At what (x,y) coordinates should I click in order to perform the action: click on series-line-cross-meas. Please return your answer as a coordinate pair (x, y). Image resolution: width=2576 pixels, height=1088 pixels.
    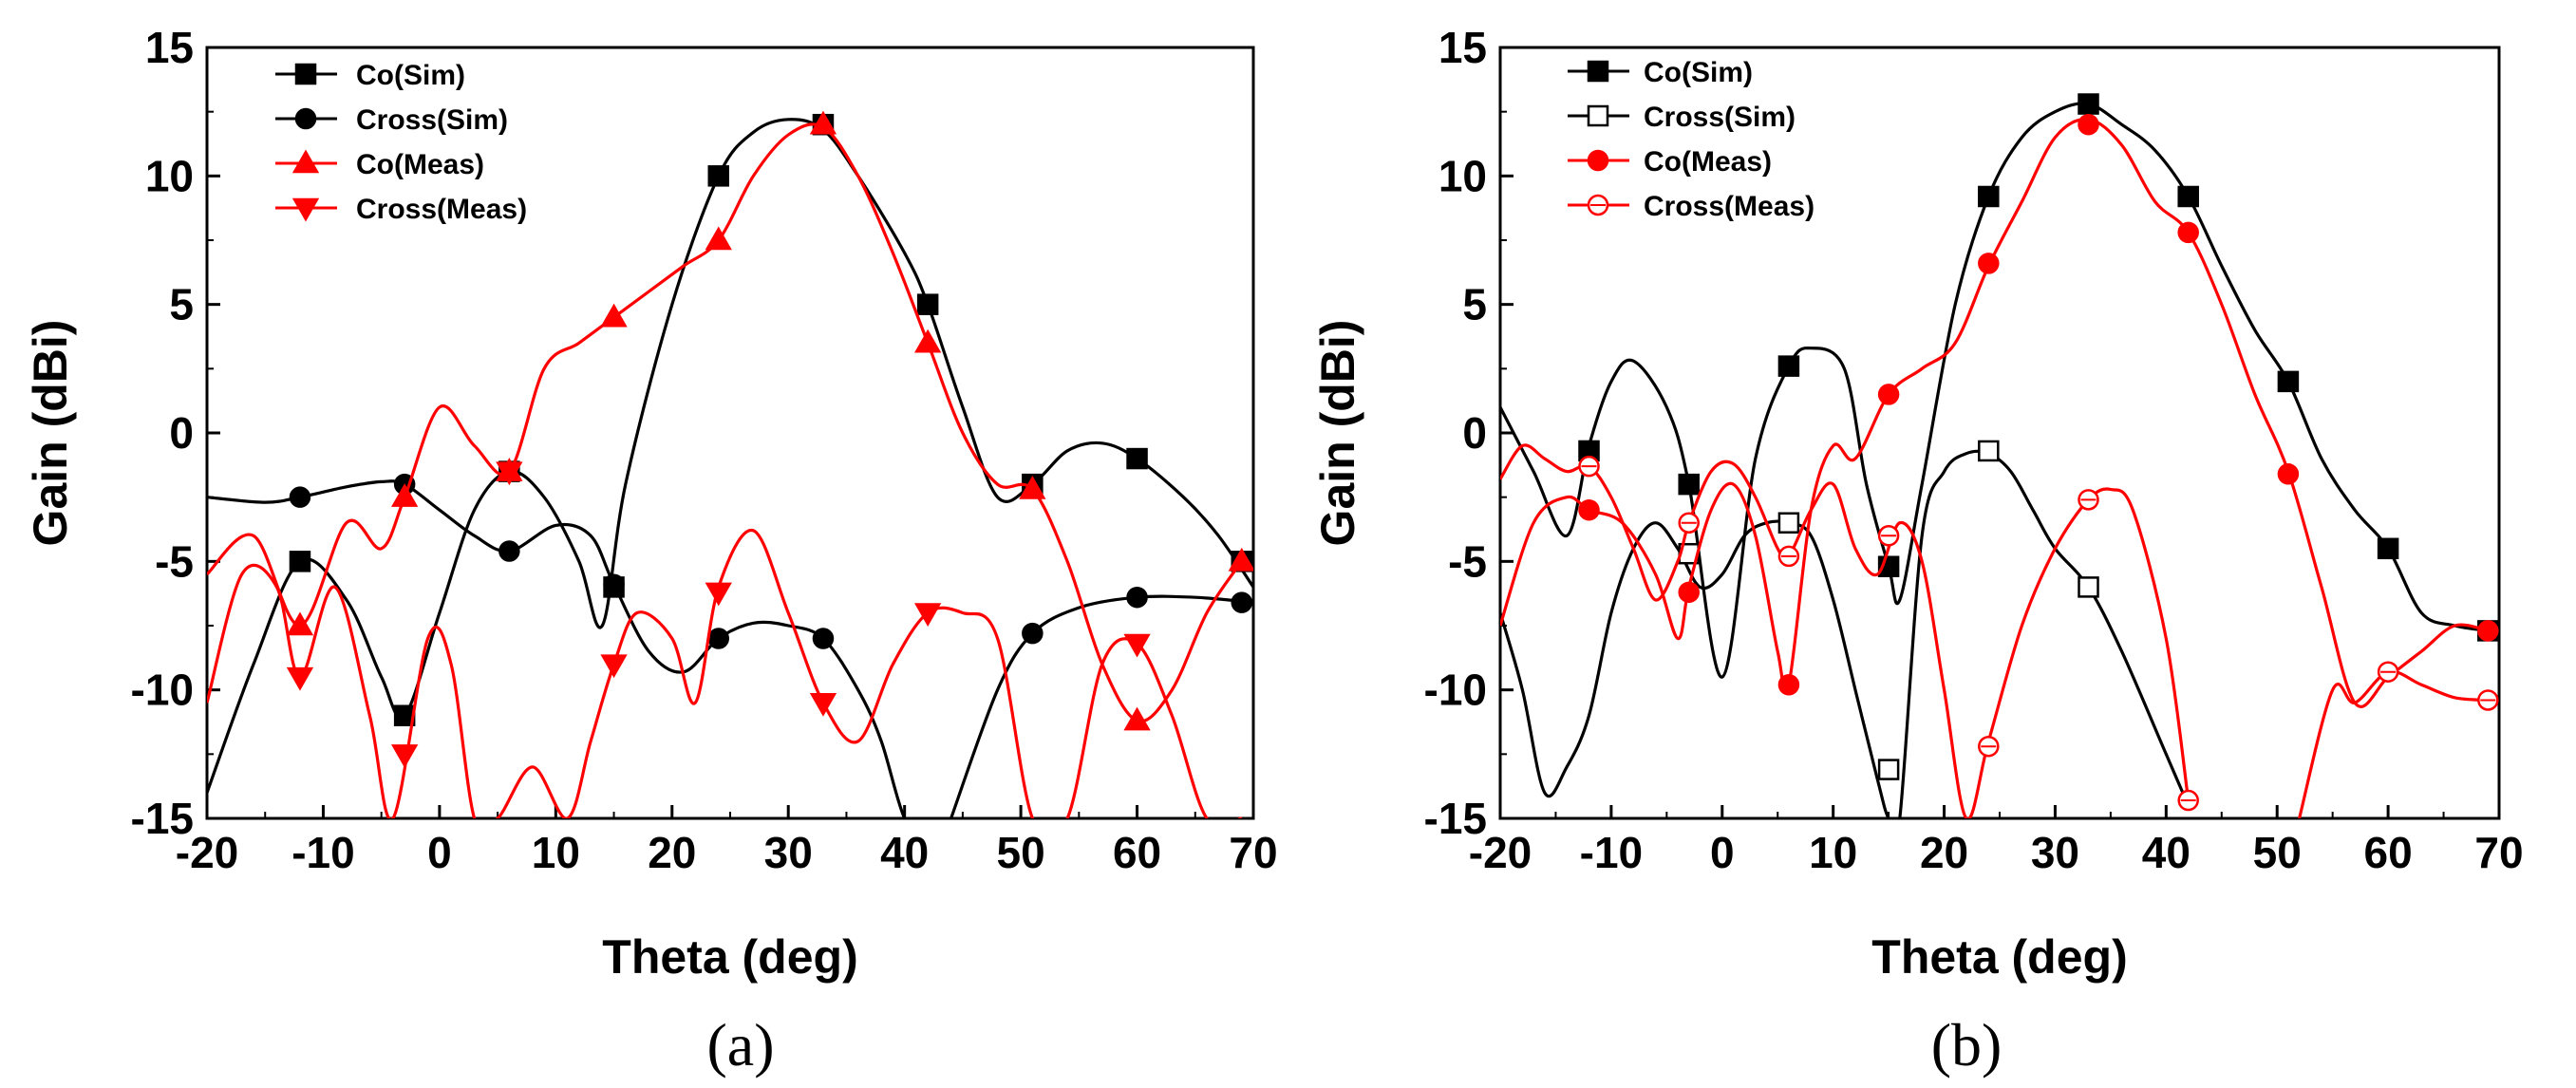
    Looking at the image, I should click on (1845, 630).